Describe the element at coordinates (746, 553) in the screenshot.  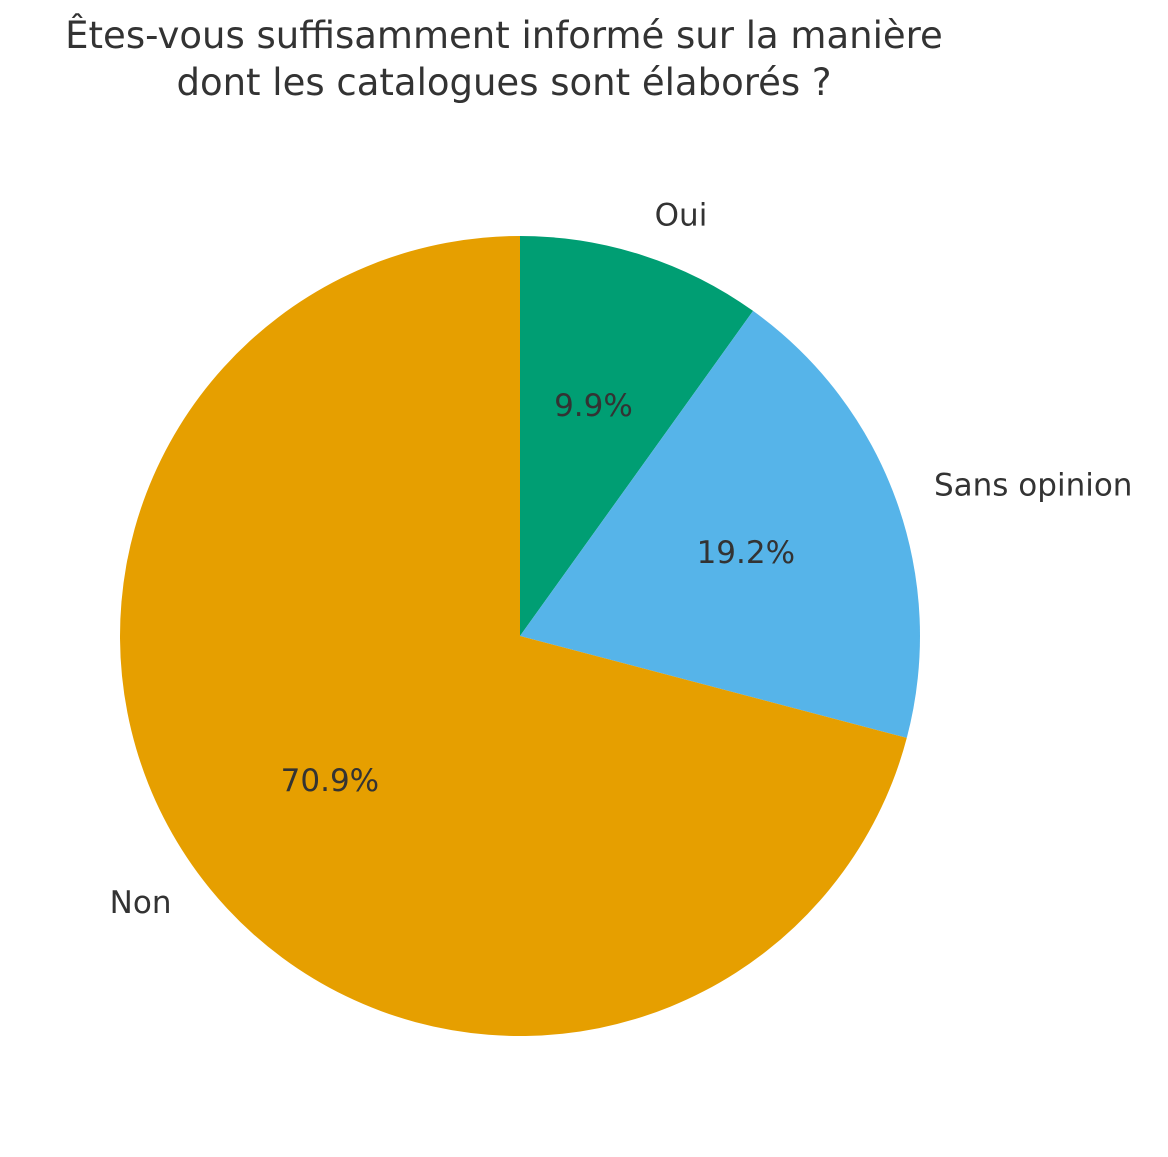
I see `slice-percent-sans-opinion: 19.2%` at that location.